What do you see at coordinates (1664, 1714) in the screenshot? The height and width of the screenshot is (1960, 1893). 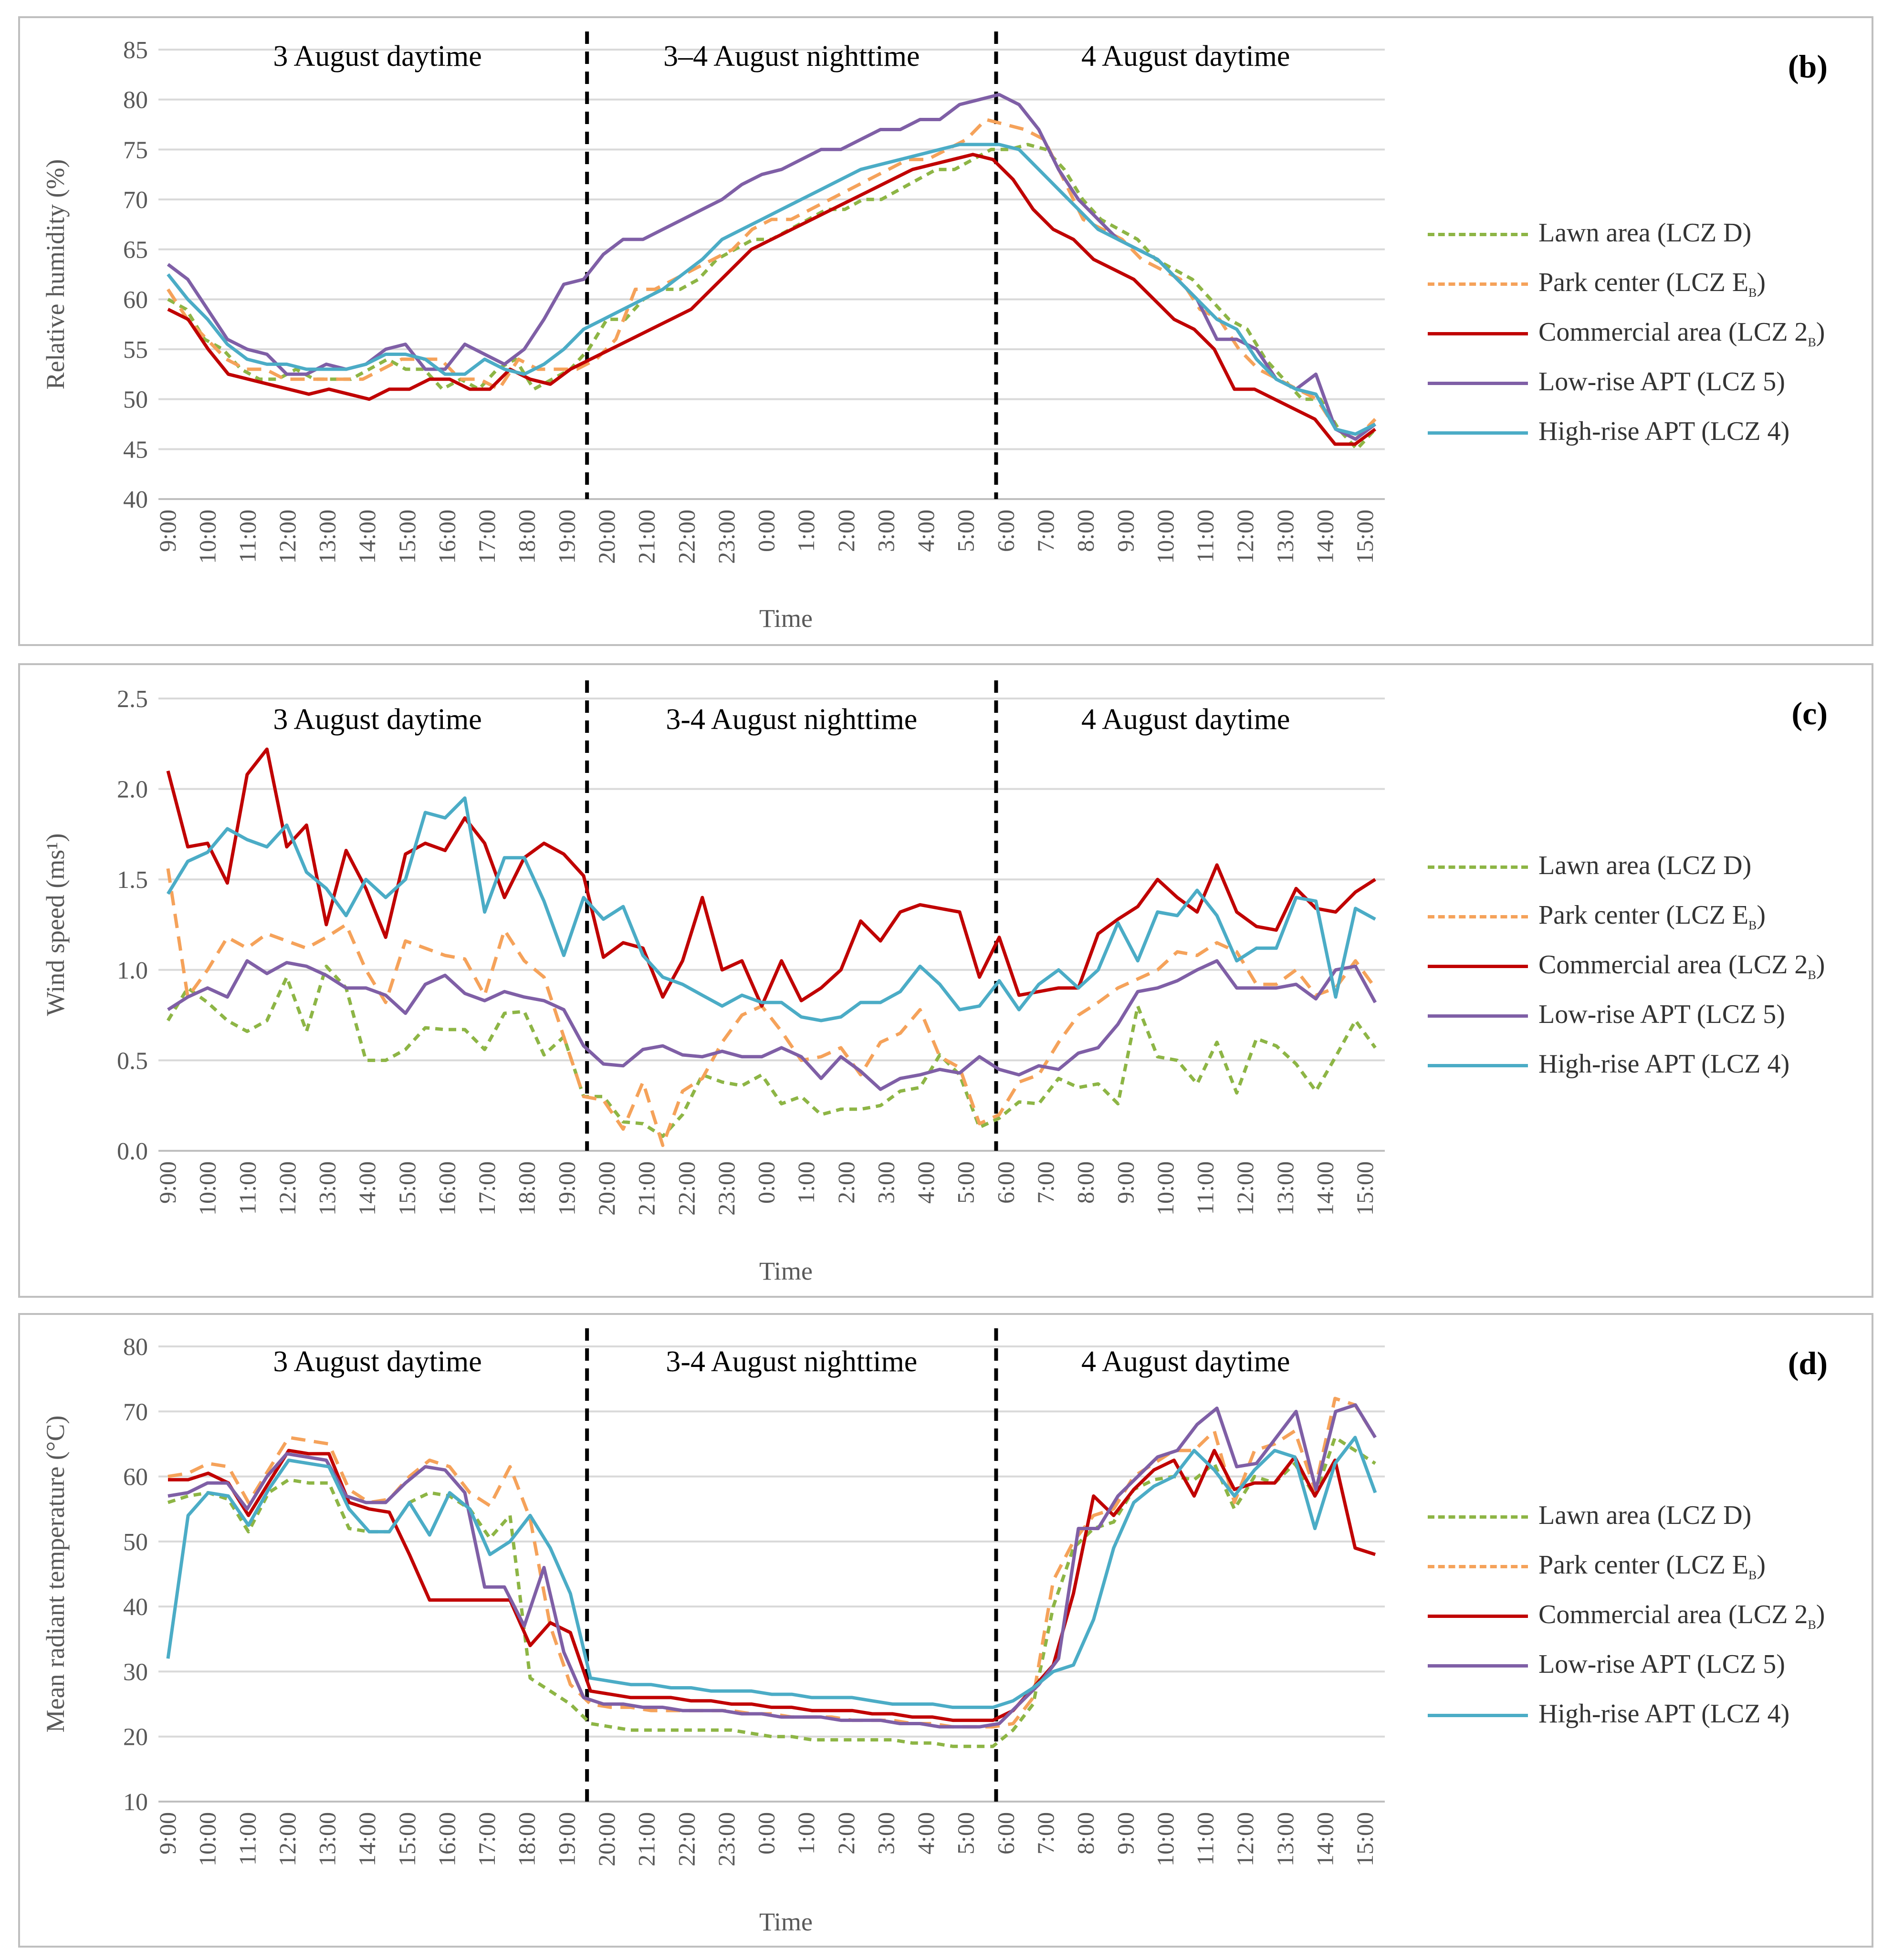 I see `legend-label: High-rise APT (LCZ 4)` at bounding box center [1664, 1714].